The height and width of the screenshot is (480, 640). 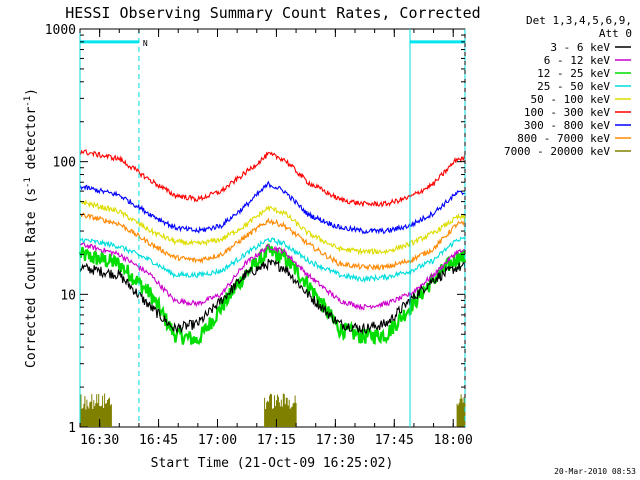 I want to click on series-line-12to25kev, so click(x=272, y=294).